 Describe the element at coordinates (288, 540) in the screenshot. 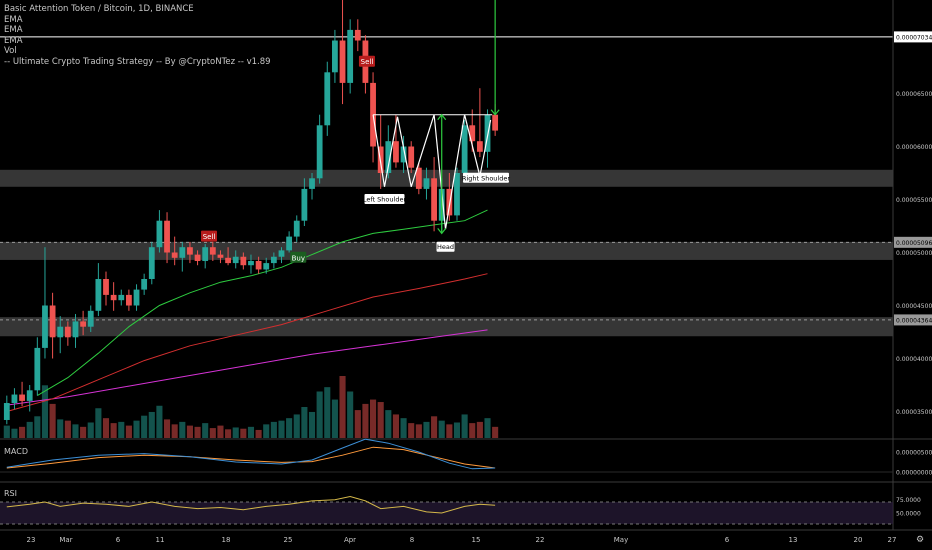

I see `x-tick-label: 25` at that location.